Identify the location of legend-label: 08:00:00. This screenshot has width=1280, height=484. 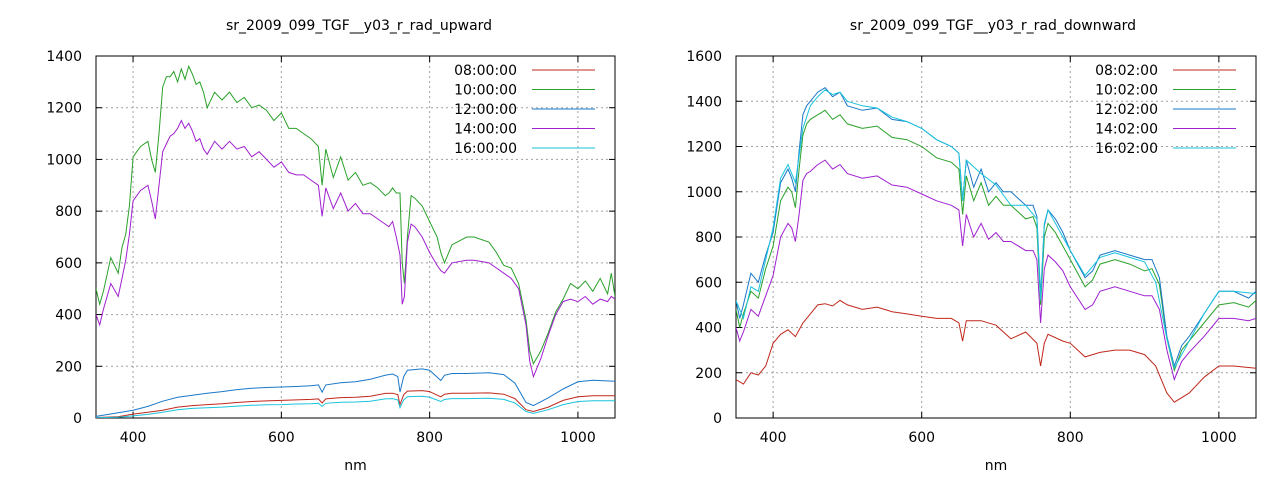
(485, 71).